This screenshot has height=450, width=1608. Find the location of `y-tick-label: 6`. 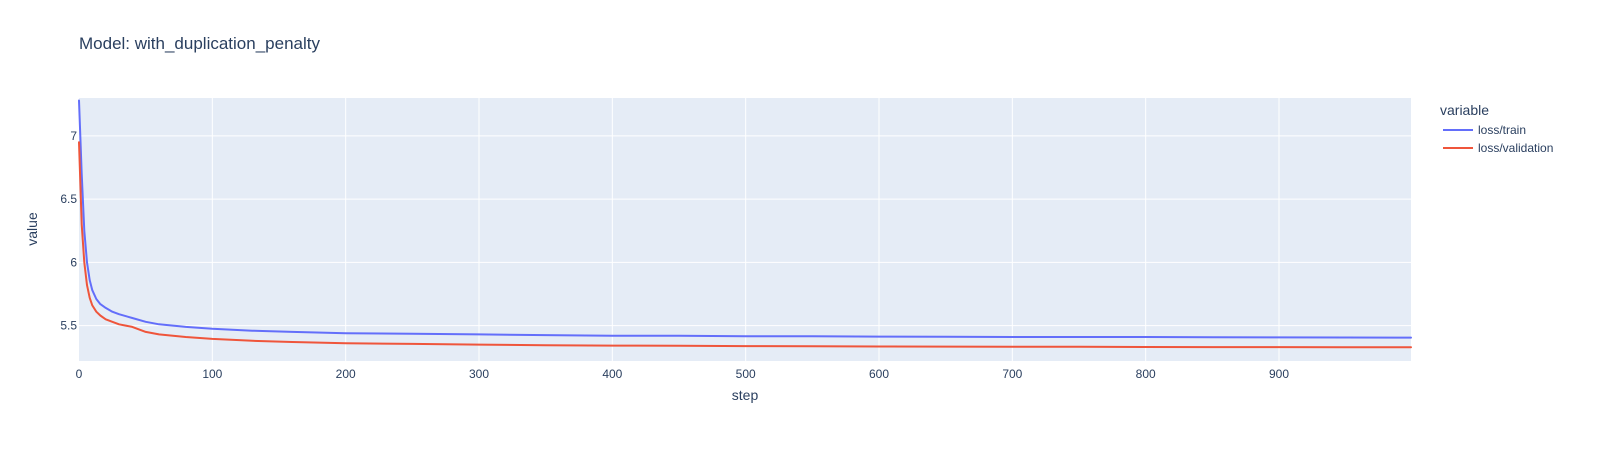

y-tick-label: 6 is located at coordinates (73, 262).